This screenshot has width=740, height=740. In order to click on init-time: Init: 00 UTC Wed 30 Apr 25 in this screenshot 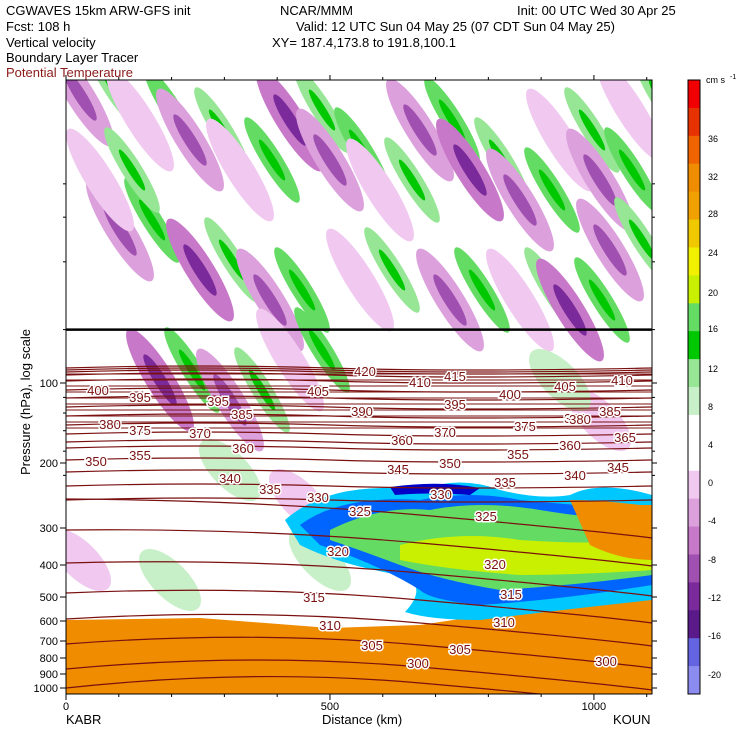, I will do `click(596, 10)`.